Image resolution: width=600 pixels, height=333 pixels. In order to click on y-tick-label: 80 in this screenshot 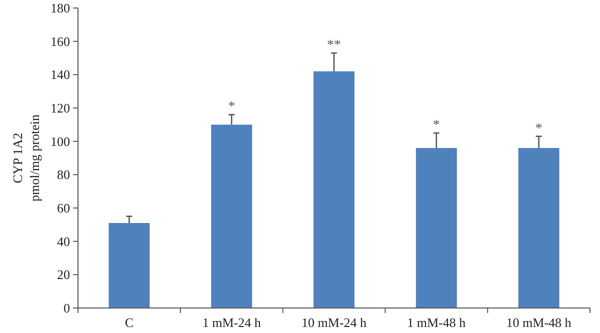, I will do `click(63, 174)`.